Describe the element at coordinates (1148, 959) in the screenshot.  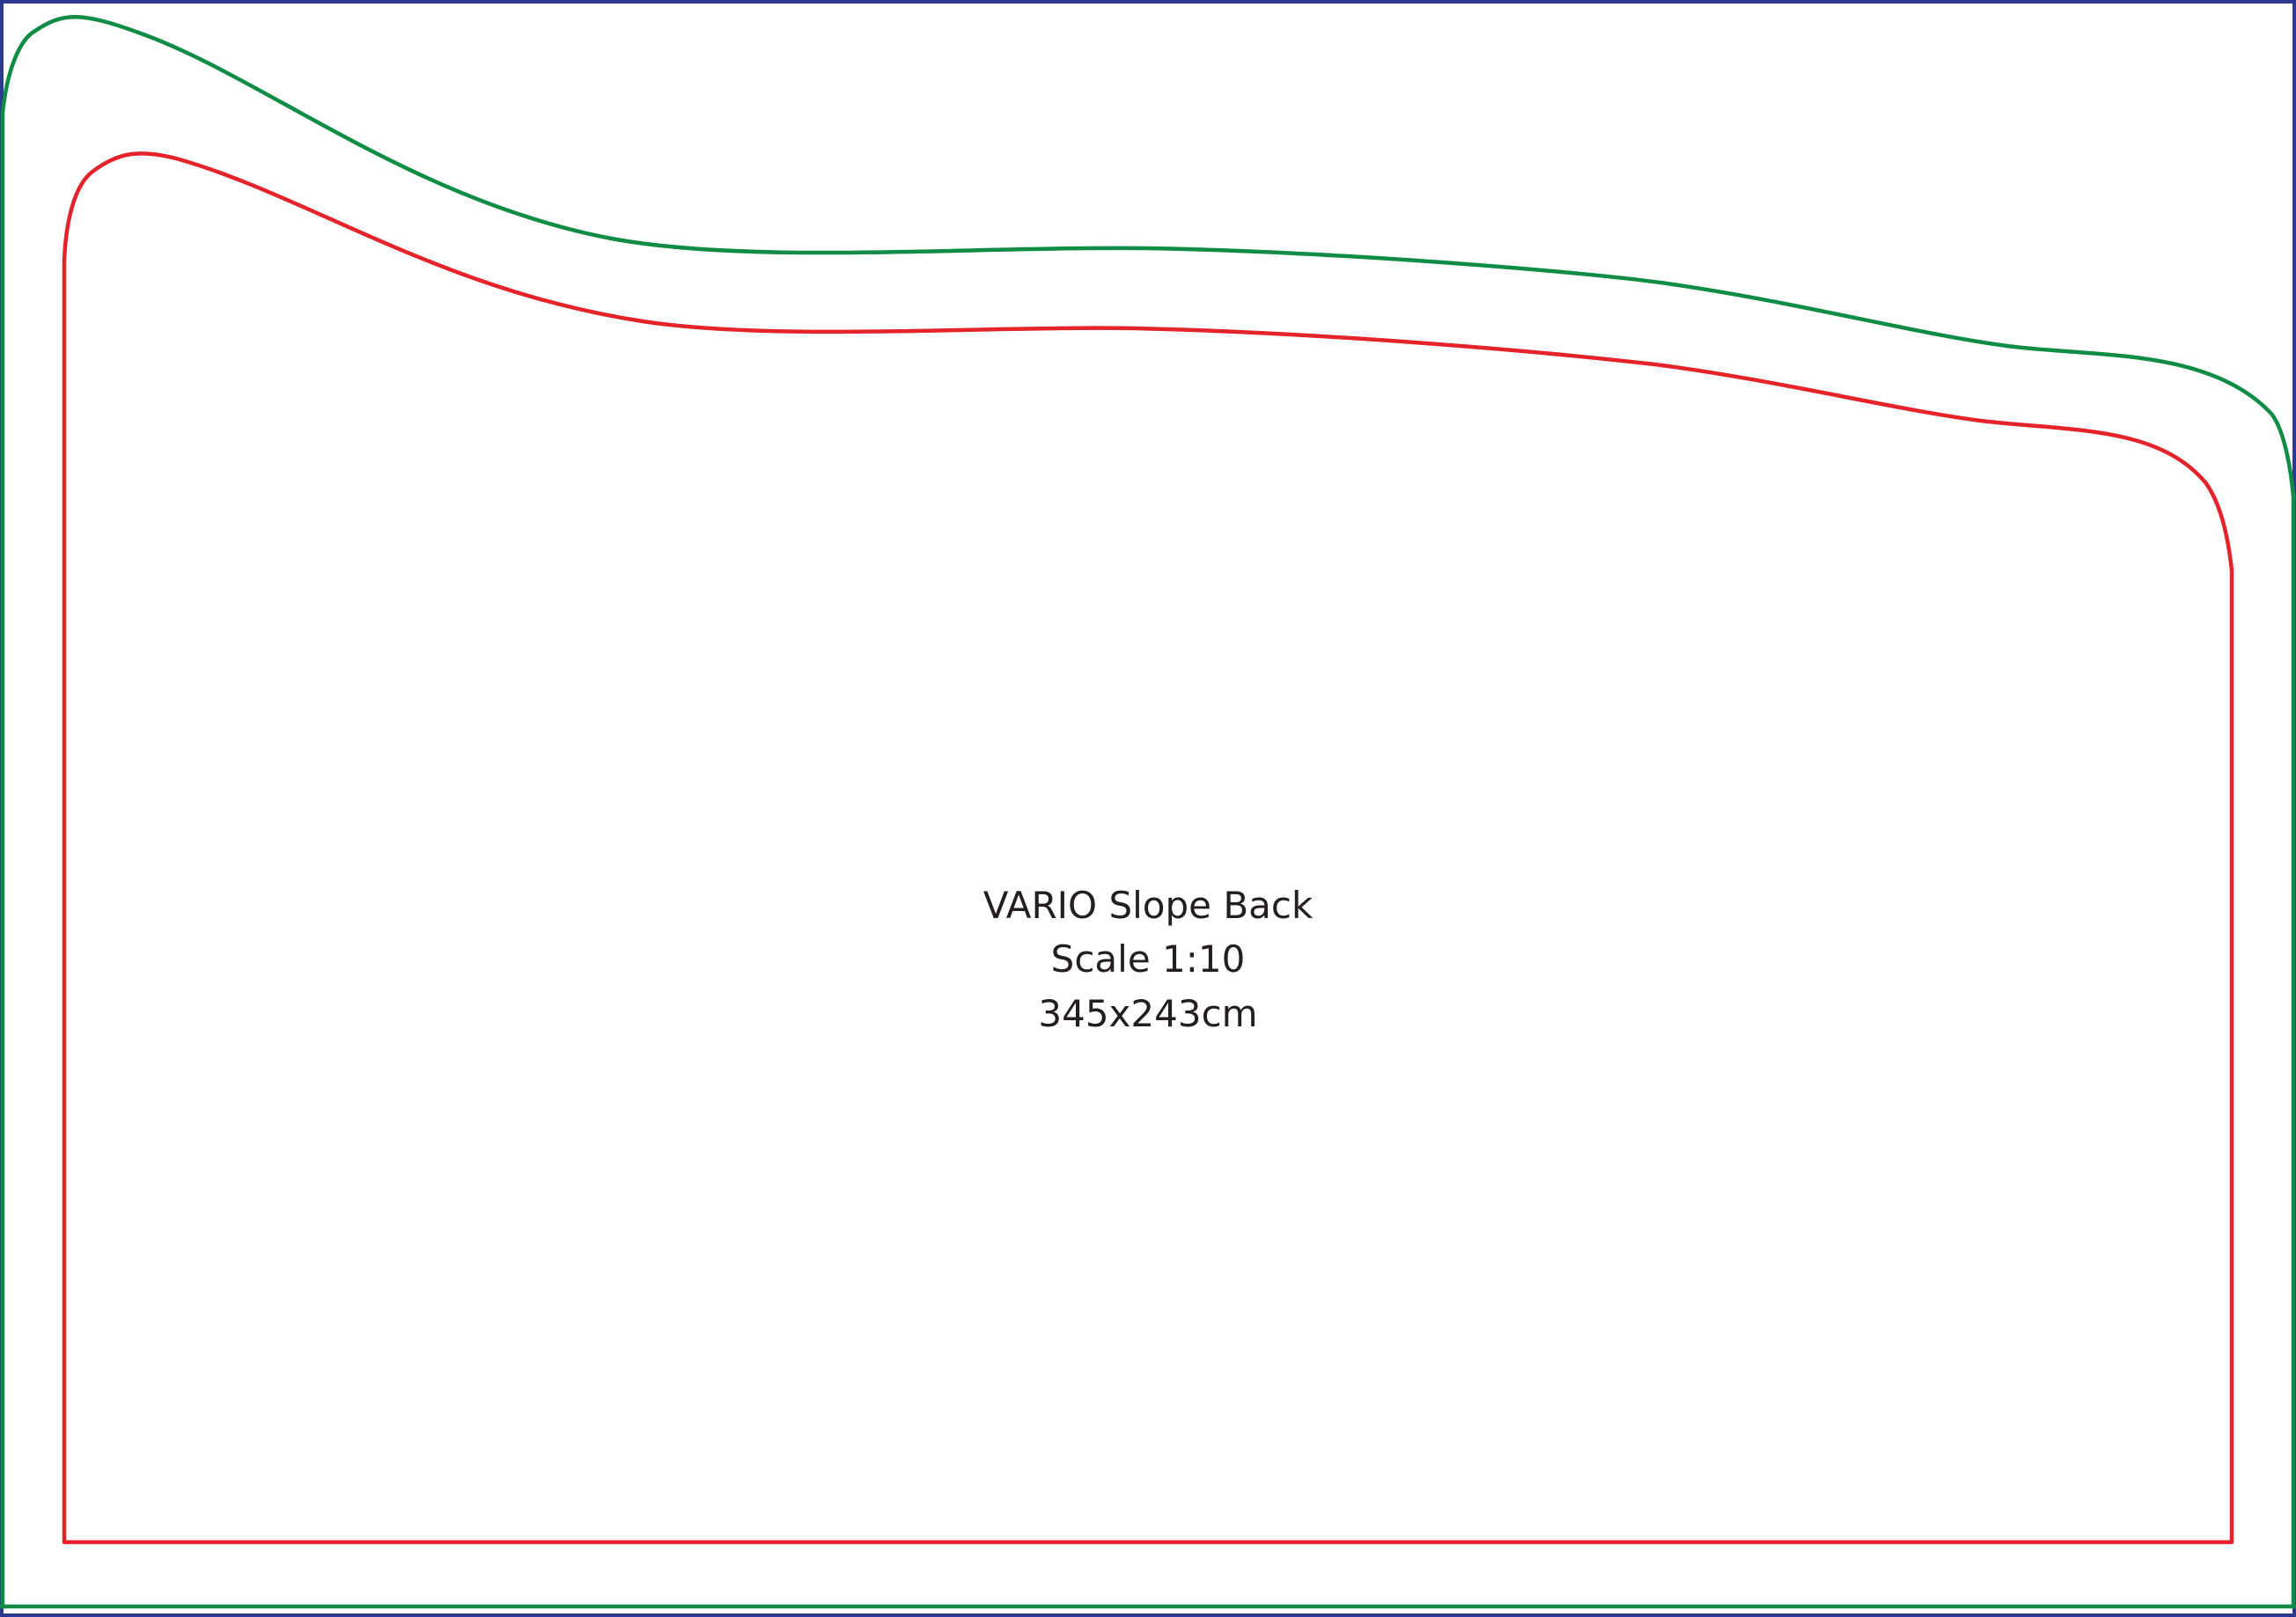
I see `caption-scale: Scale 1:10` at that location.